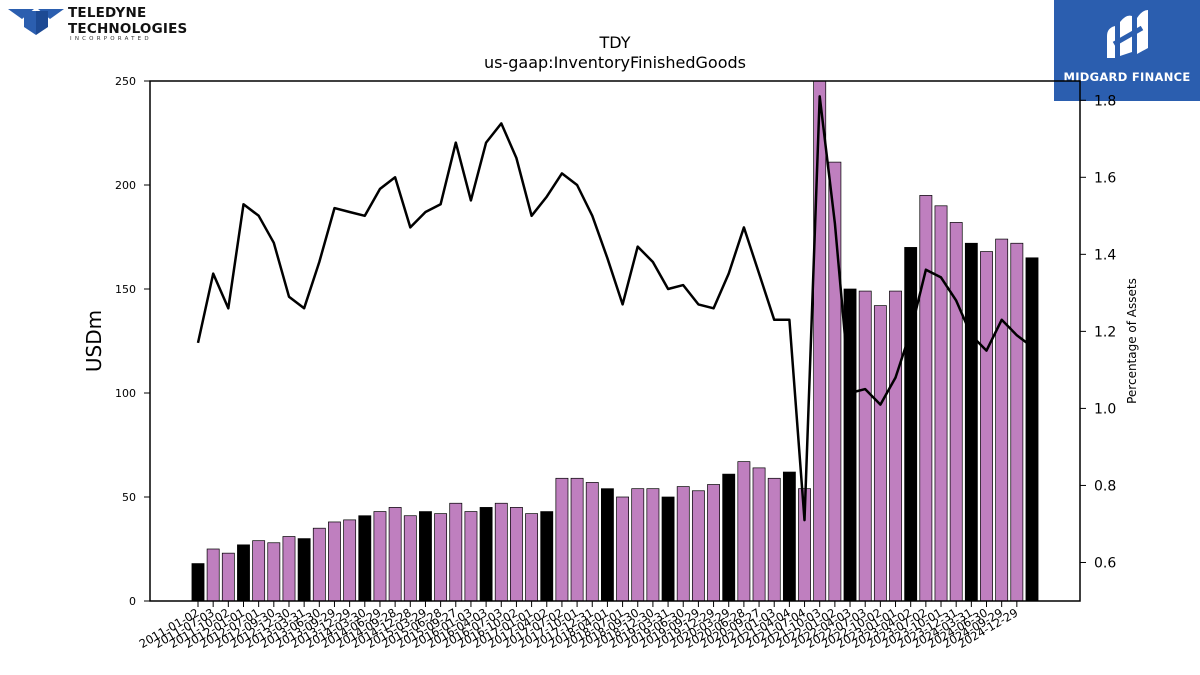 The width and height of the screenshot is (1200, 675). Describe the element at coordinates (129, 497) in the screenshot. I see `y-tick-label: 50` at that location.